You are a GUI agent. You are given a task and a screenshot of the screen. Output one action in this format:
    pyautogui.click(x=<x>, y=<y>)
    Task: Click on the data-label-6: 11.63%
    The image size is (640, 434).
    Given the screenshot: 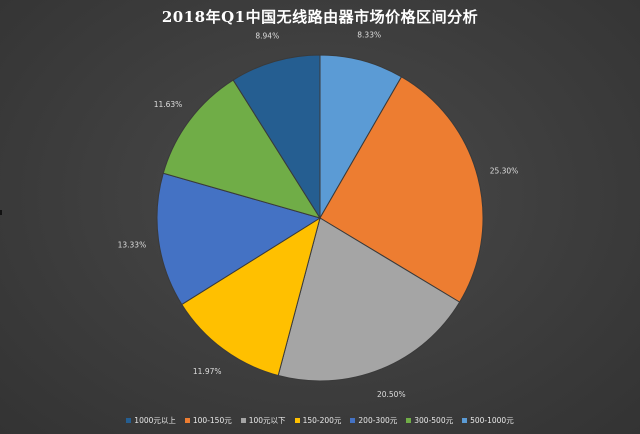 What is the action you would take?
    pyautogui.click(x=168, y=104)
    